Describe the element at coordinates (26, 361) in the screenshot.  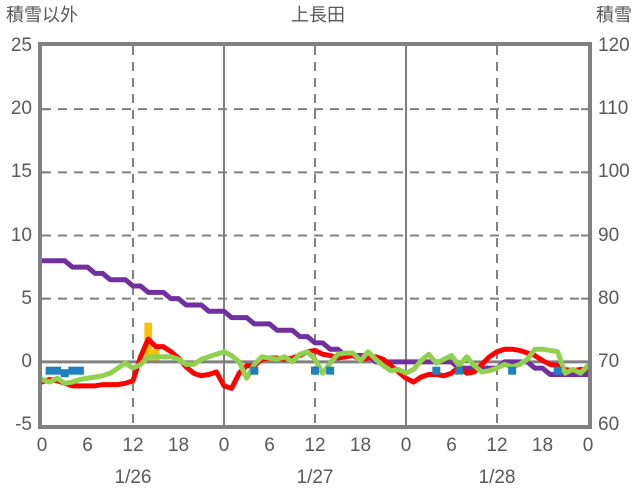
I see `y-axis-tick-left: 0` at that location.